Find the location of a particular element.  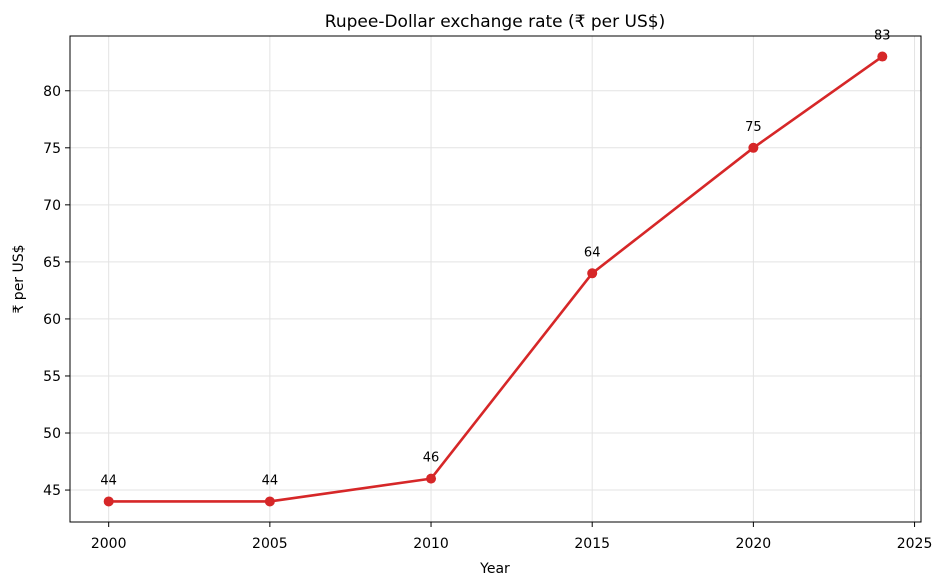

y-tick-label: 45 is located at coordinates (52, 491).